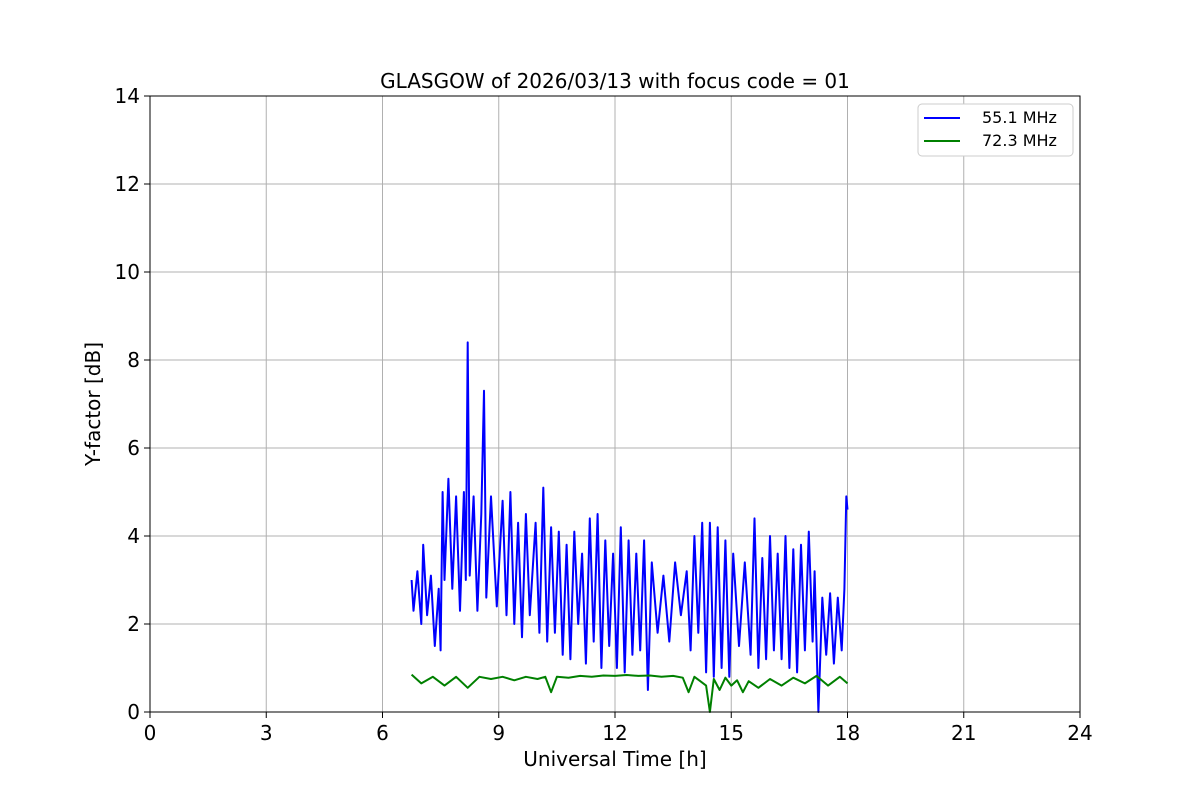 This screenshot has width=1200, height=800. What do you see at coordinates (1019, 117) in the screenshot?
I see `legend-label-0: 55.1 MHz` at bounding box center [1019, 117].